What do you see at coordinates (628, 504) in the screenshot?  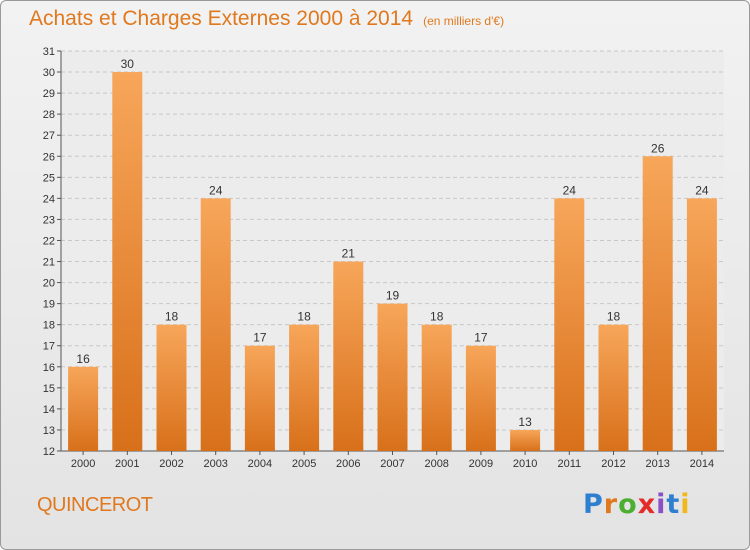 I see `logo-letter: o` at bounding box center [628, 504].